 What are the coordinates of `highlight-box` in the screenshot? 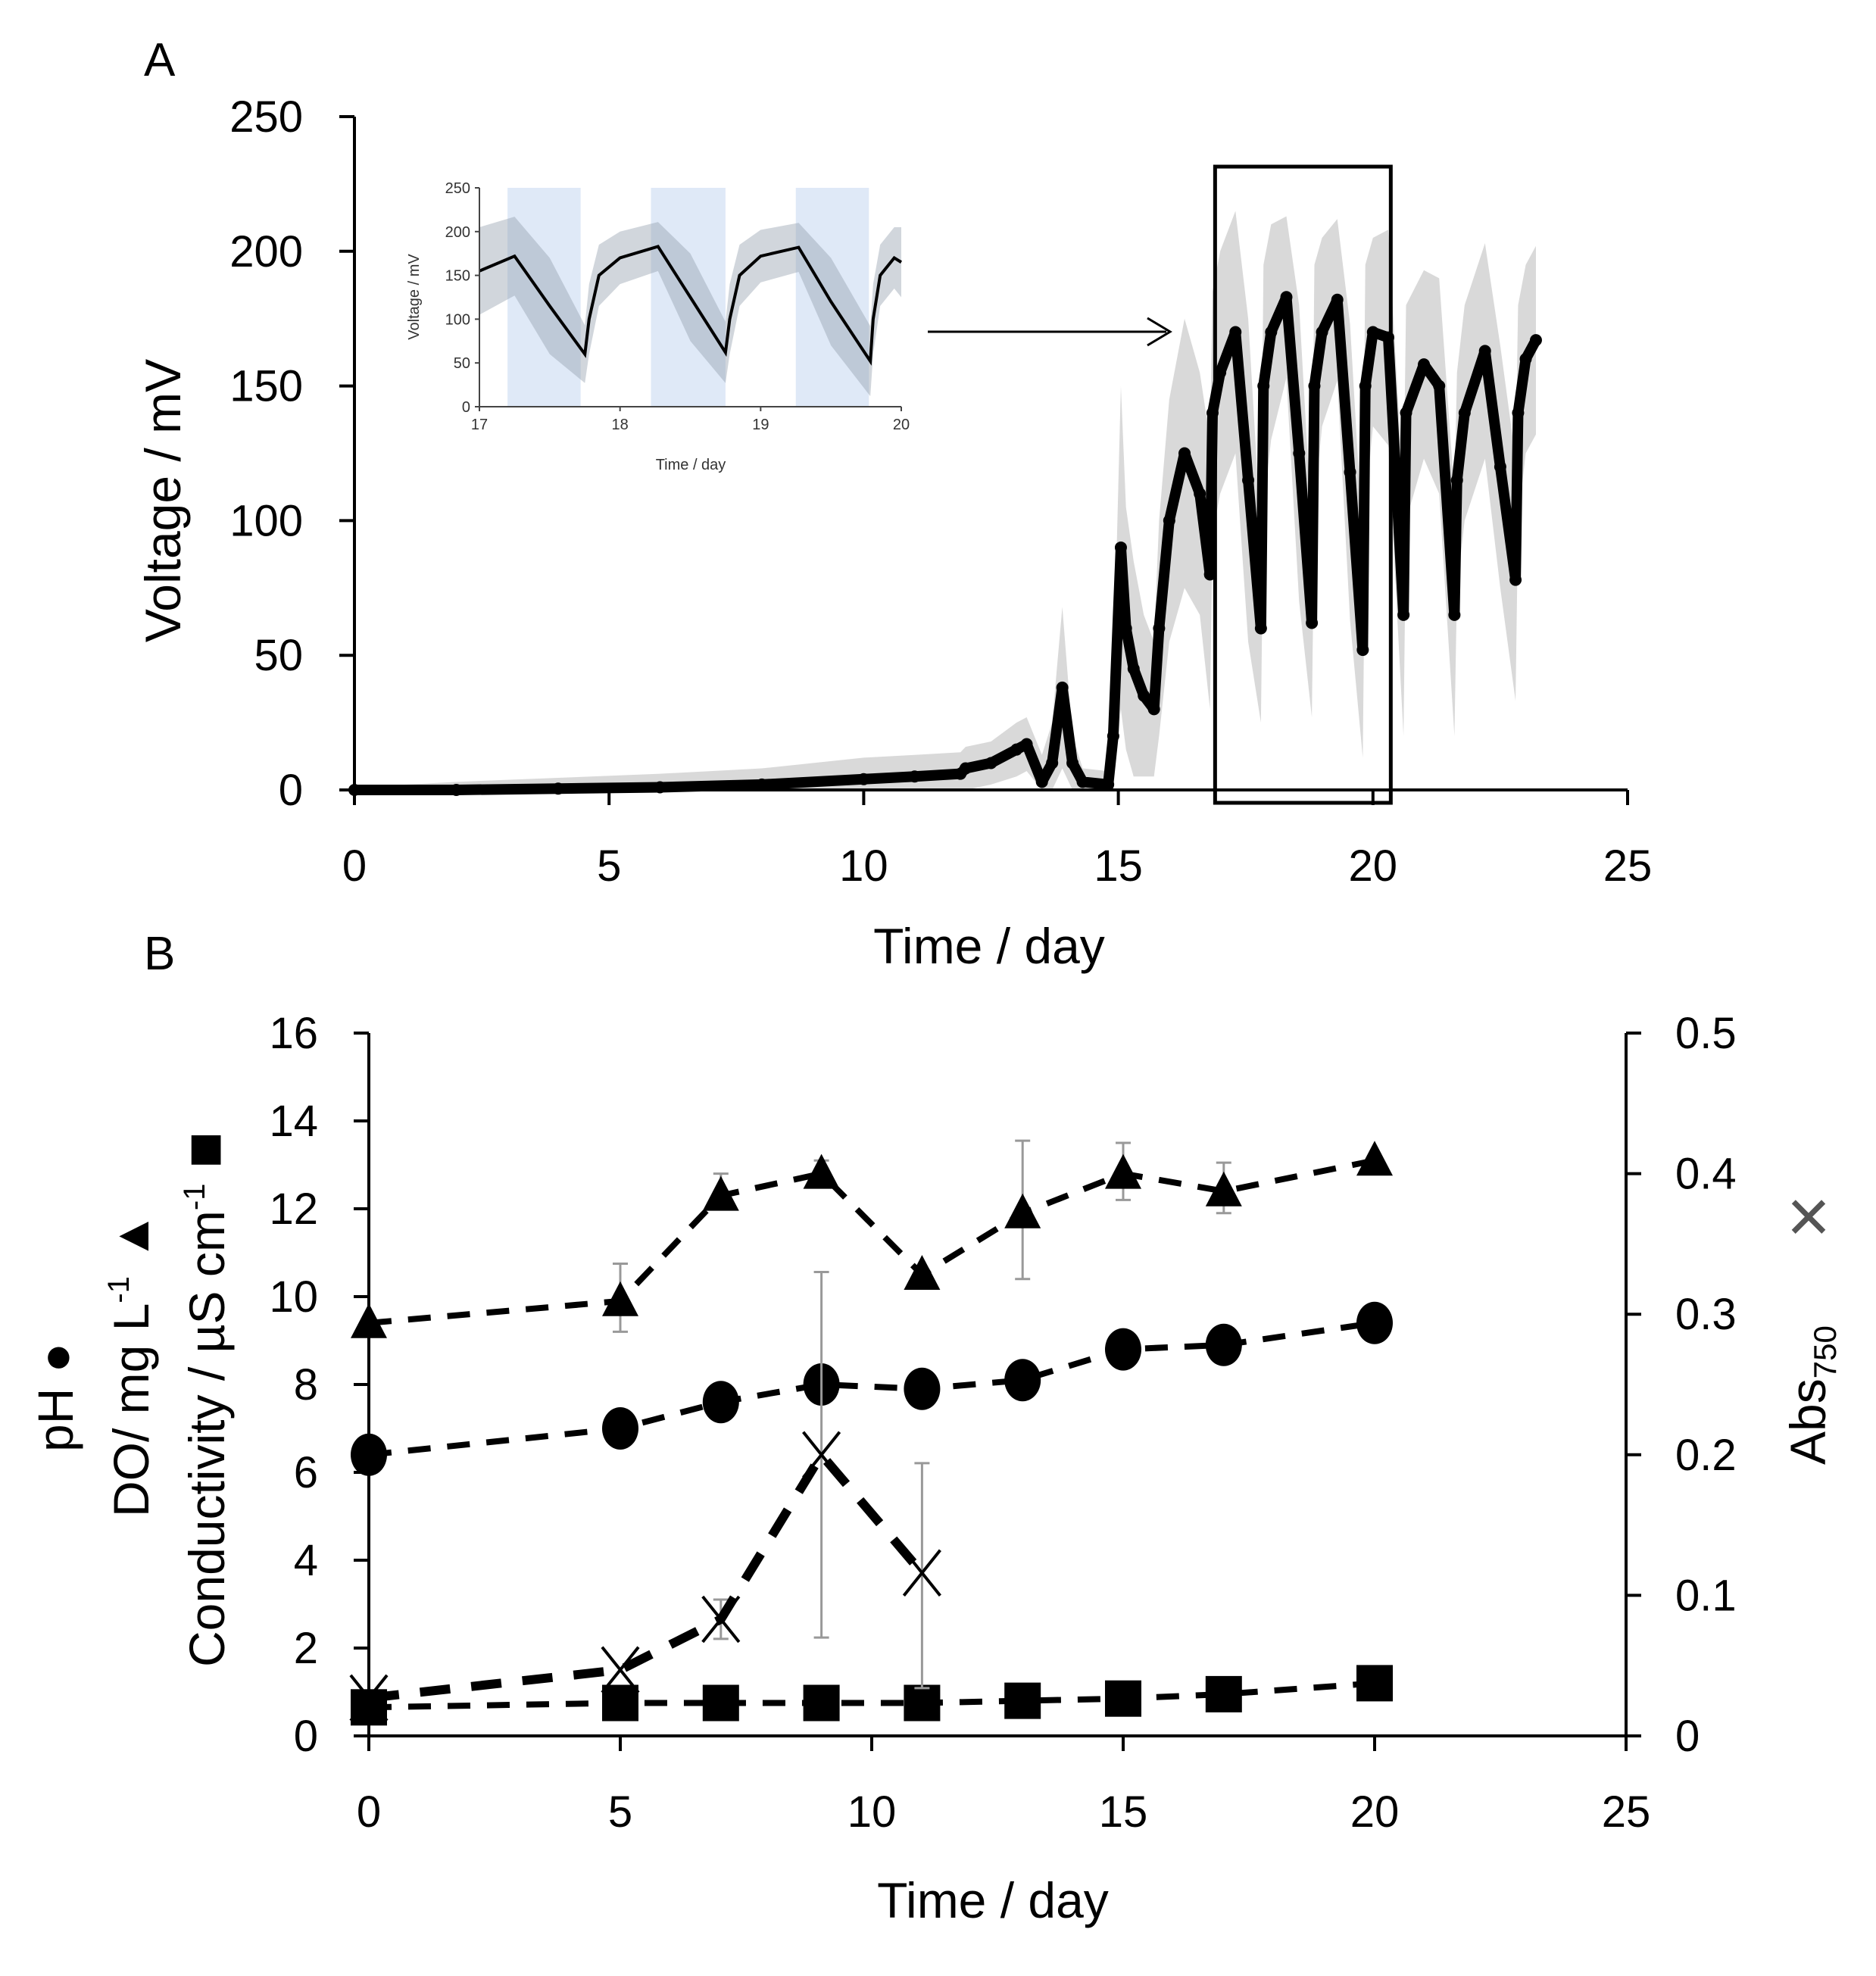 It's located at (1303, 484).